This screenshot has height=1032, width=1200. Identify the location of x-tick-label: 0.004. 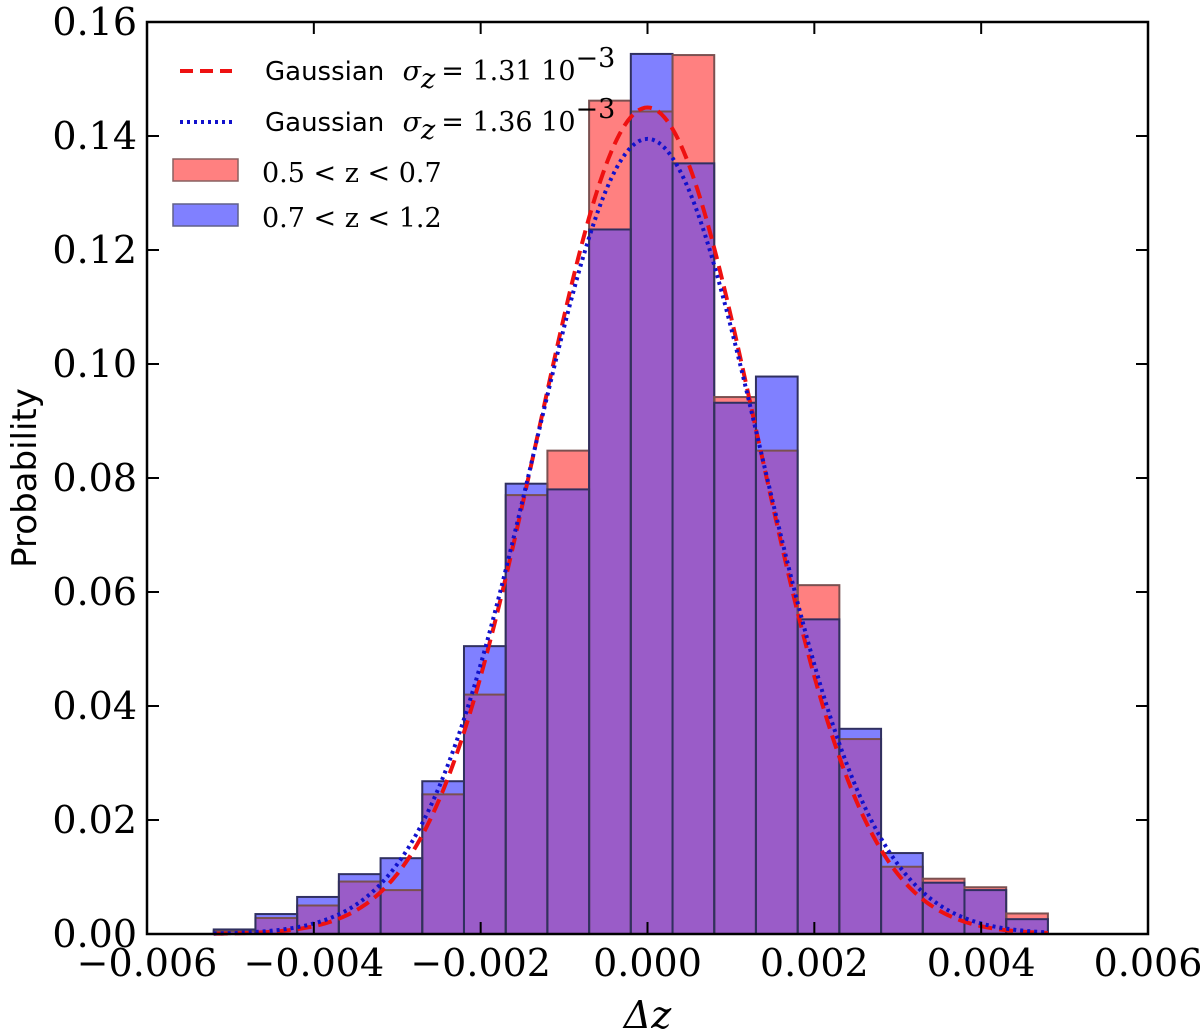
(981, 963).